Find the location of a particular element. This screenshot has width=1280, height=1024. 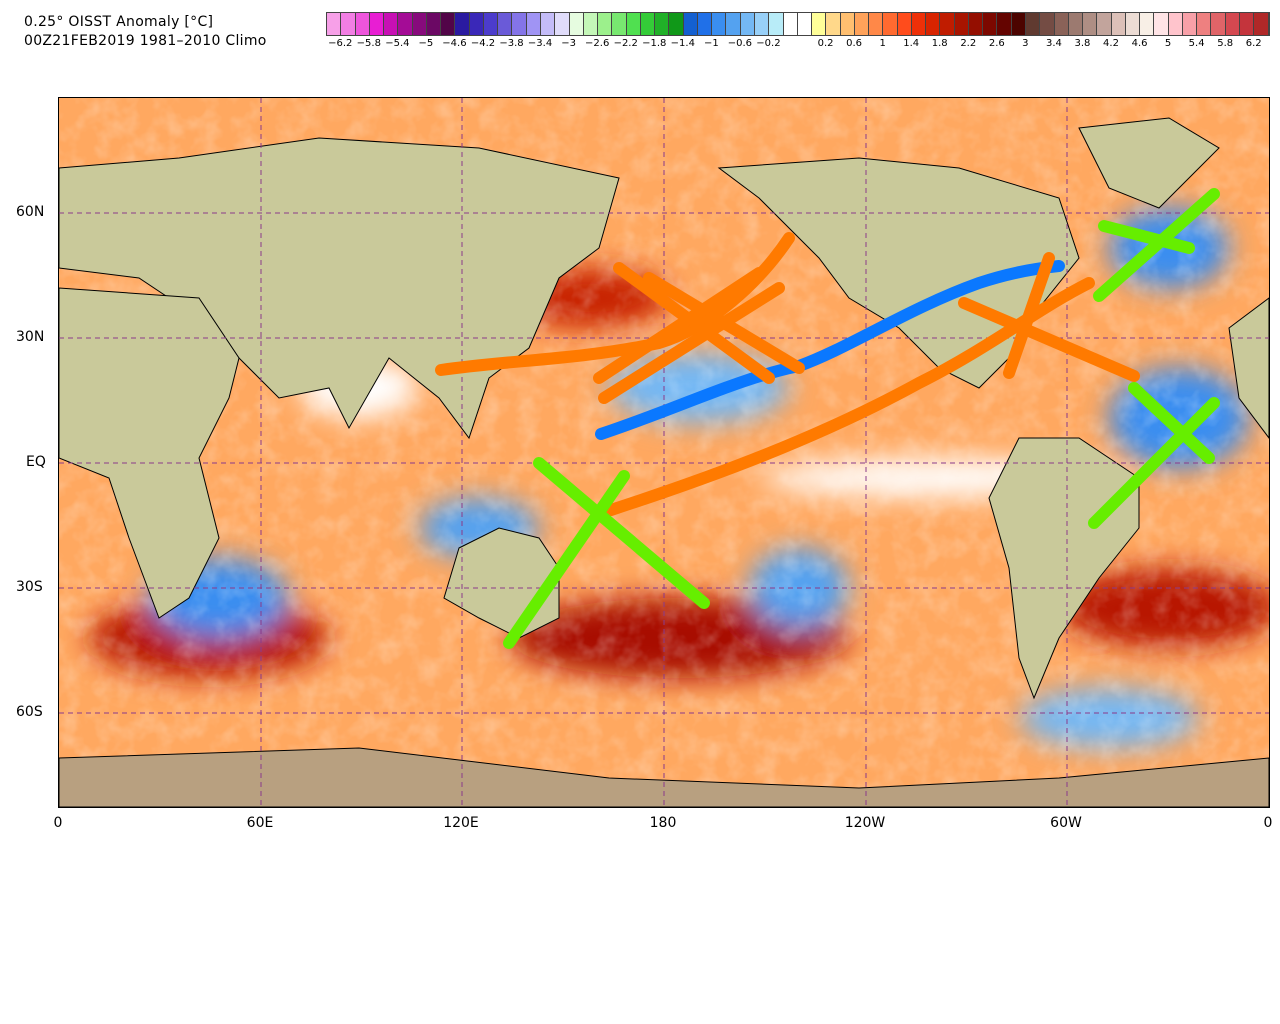

y-tick: EQ is located at coordinates (36, 462).